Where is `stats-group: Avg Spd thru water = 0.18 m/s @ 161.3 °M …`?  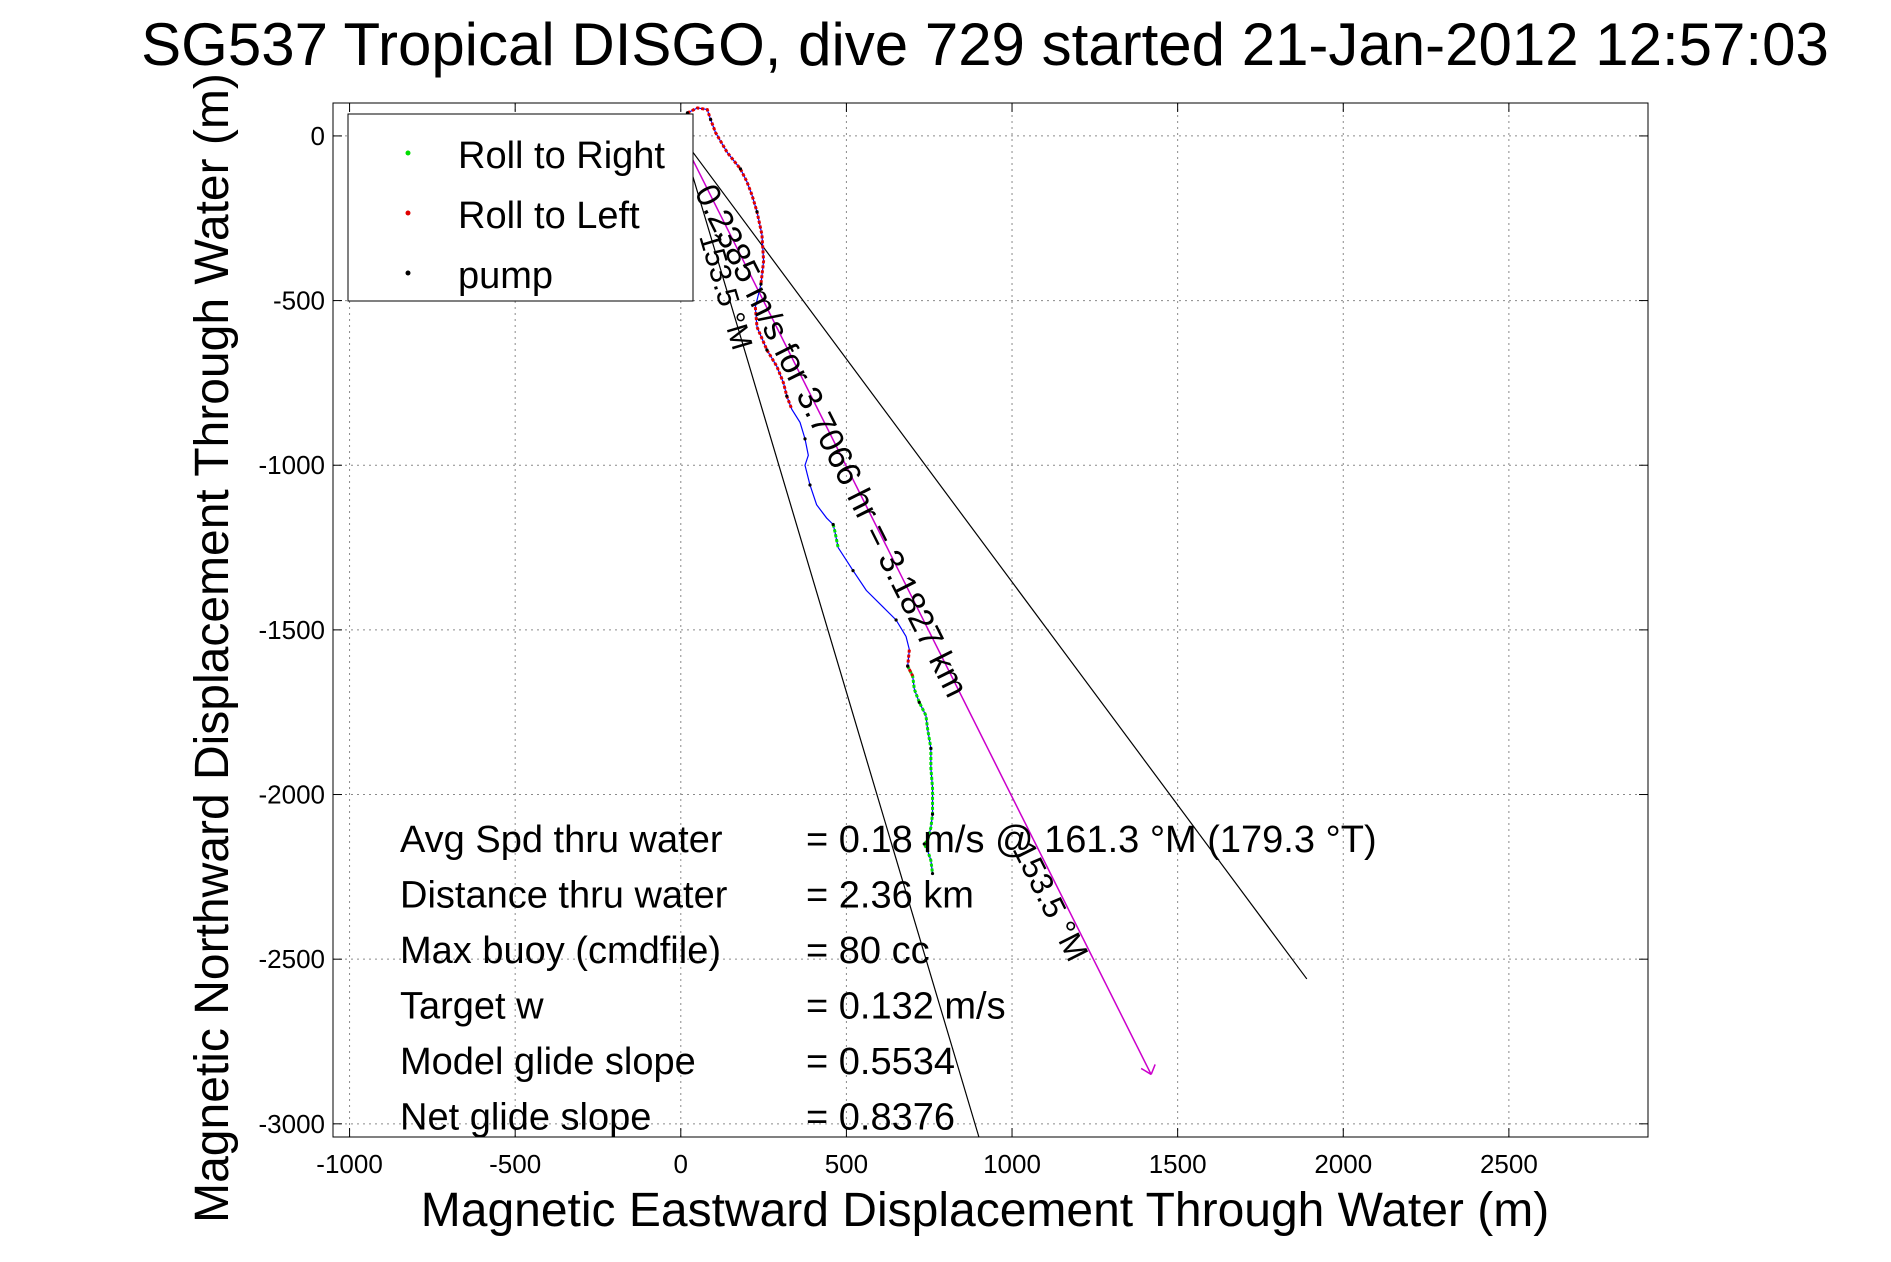 stats-group: Avg Spd thru water = 0.18 m/s @ 161.3 °M … is located at coordinates (888, 979).